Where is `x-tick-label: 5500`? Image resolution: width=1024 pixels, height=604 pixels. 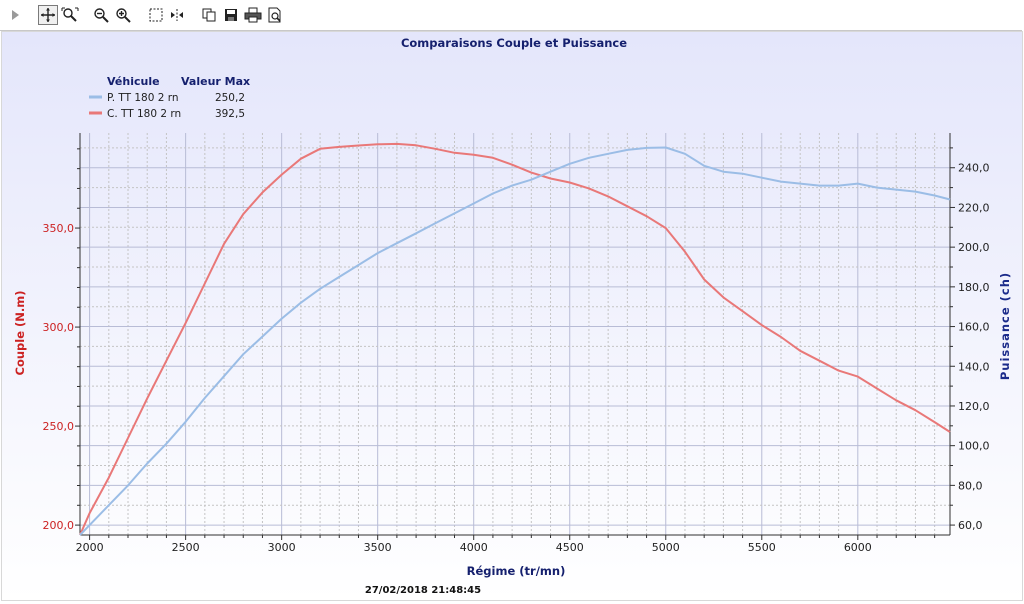
x-tick-label: 5500 is located at coordinates (762, 547).